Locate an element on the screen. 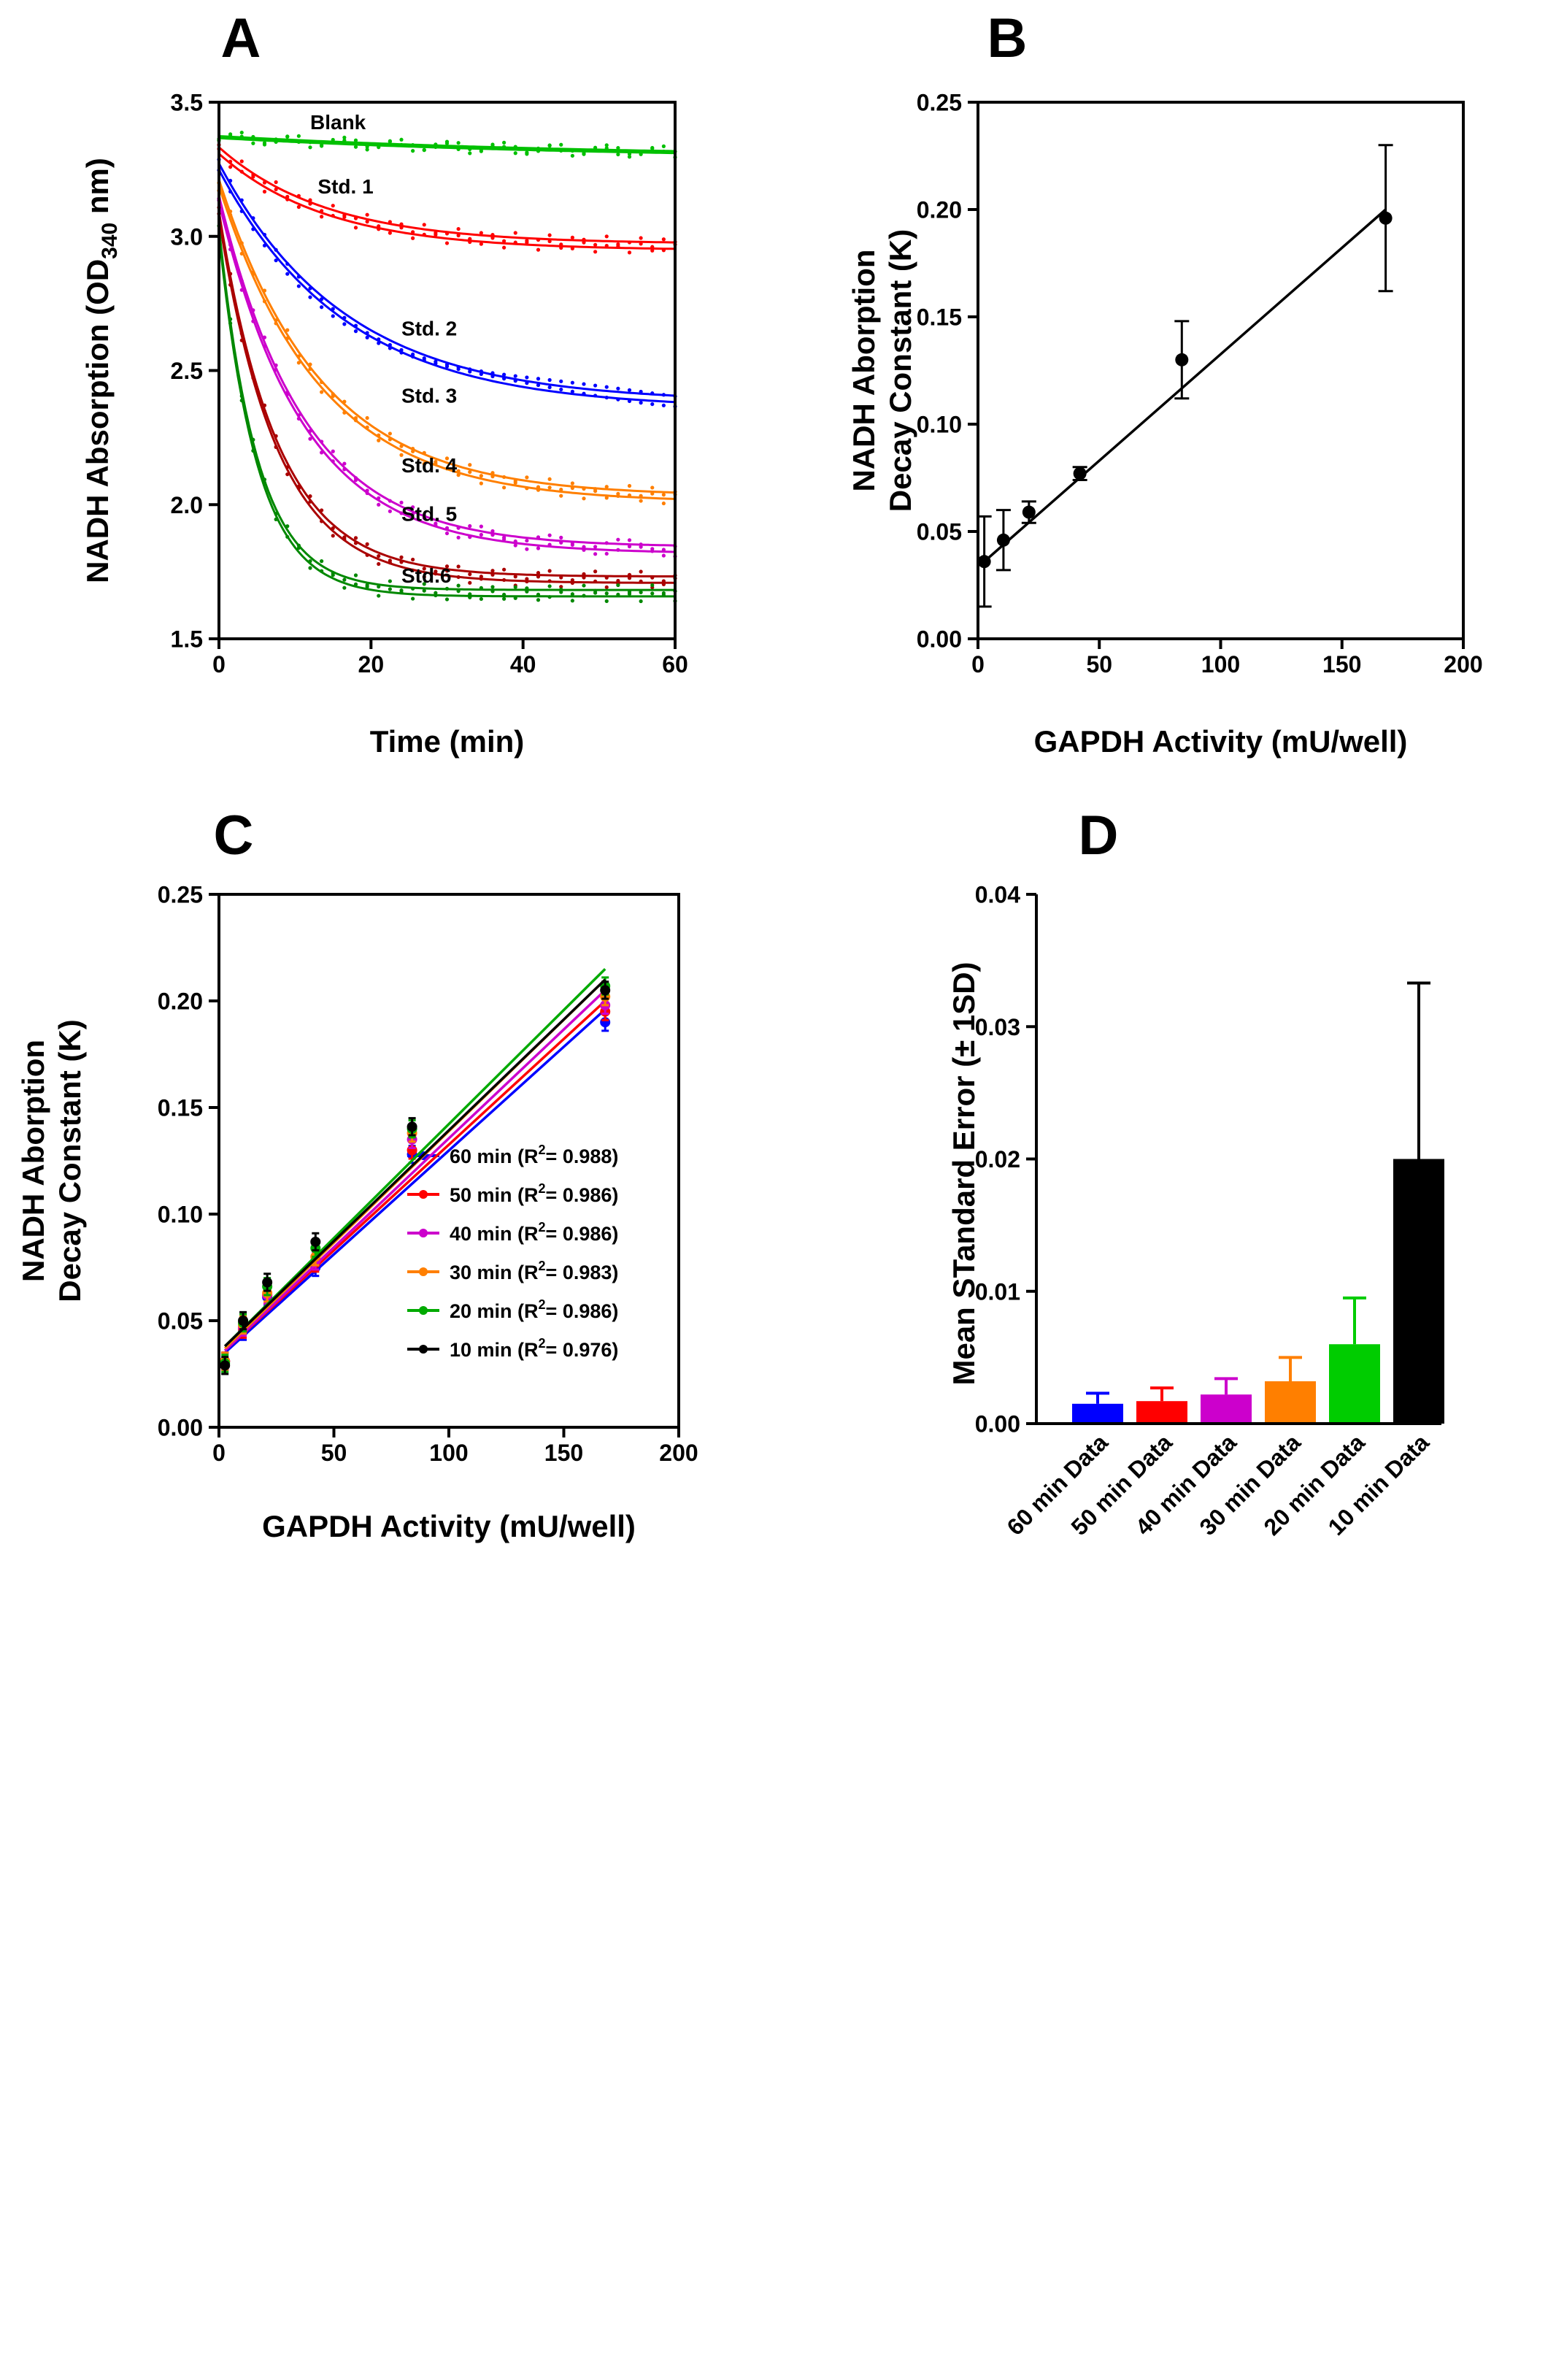  y-tick-label: 0.01 is located at coordinates (998, 1291).